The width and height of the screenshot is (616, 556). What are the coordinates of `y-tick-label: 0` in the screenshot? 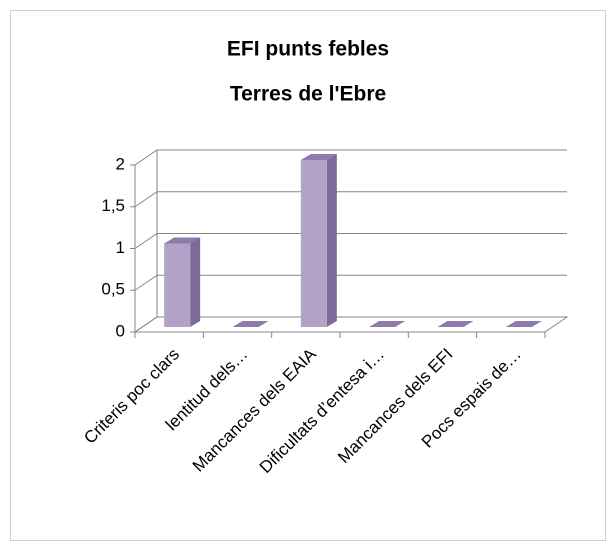 It's located at (120, 330).